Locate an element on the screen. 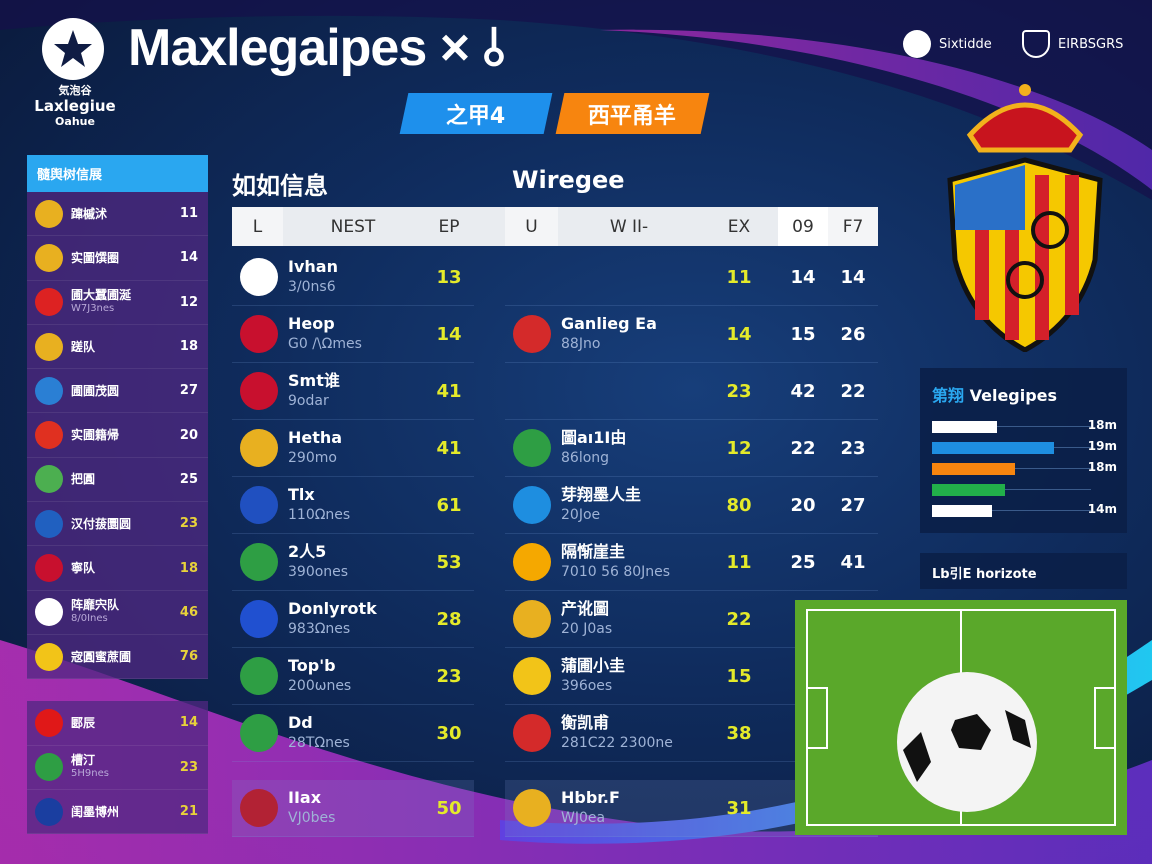 The width and height of the screenshot is (1152, 864). table-row: Hetha 290mo 41 is located at coordinates (353, 448).